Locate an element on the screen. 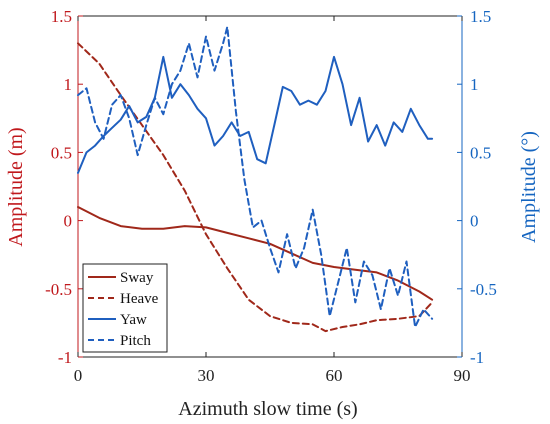 This screenshot has height=424, width=550. left-y-axis-label: Amplitude (m) is located at coordinates (16, 186).